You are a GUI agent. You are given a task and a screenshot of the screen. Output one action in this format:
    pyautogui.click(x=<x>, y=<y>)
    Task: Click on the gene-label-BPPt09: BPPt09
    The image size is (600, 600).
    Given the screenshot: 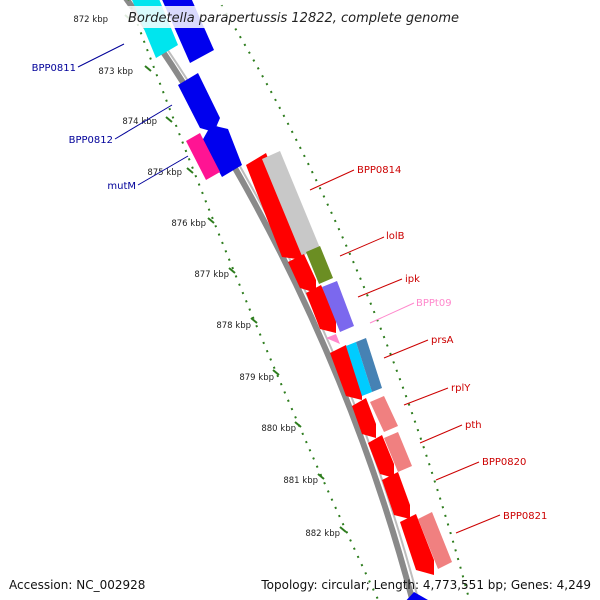 What is the action you would take?
    pyautogui.click(x=434, y=303)
    